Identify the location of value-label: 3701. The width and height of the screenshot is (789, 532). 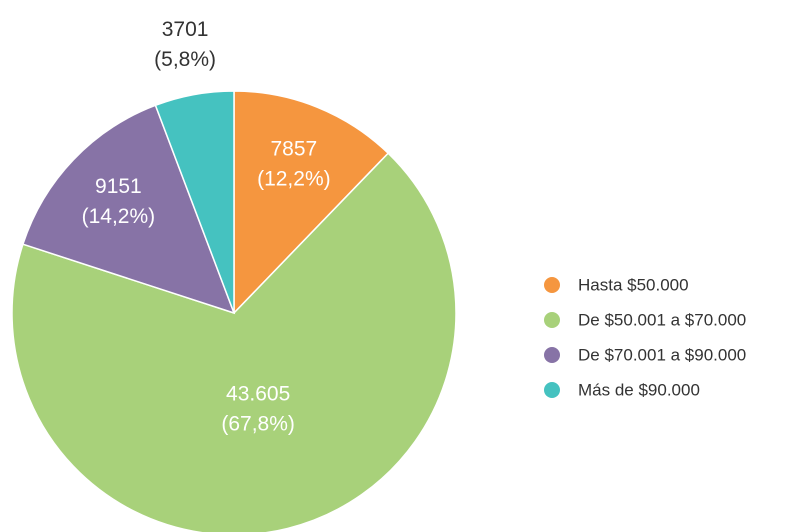
(185, 29).